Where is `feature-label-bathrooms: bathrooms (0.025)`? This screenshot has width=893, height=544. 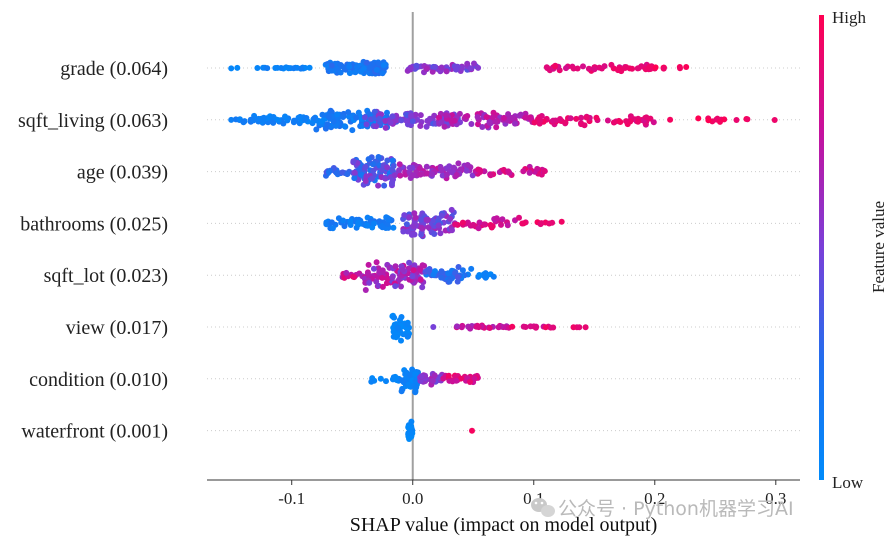 feature-label-bathrooms: bathrooms (0.025) is located at coordinates (94, 224).